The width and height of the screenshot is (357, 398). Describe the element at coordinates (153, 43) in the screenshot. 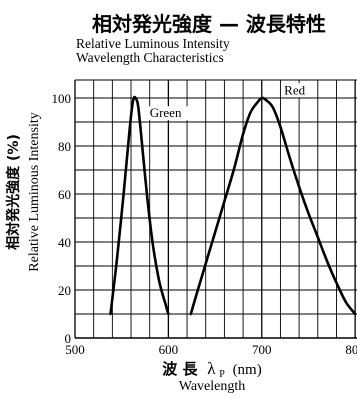

I see `chart-subtitle-line-1: Relative Luminous Intensity` at that location.